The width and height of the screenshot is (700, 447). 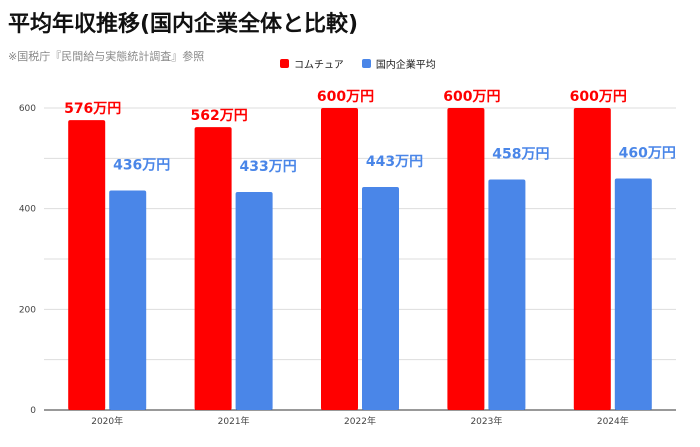 I want to click on data-label-comture: 562万円, so click(x=218, y=116).